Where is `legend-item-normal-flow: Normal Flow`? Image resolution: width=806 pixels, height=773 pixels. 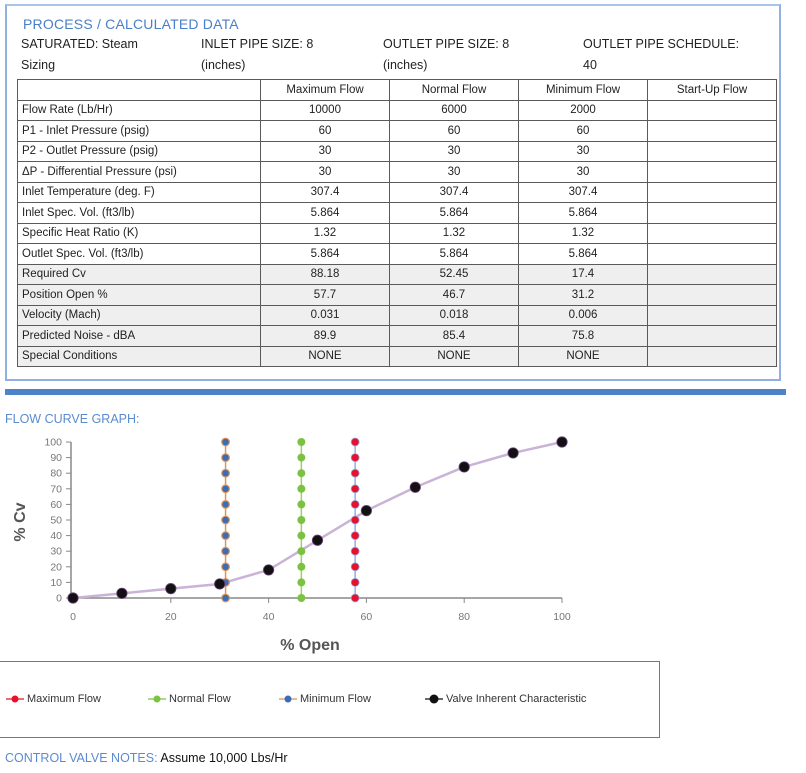 legend-item-normal-flow: Normal Flow is located at coordinates (189, 699).